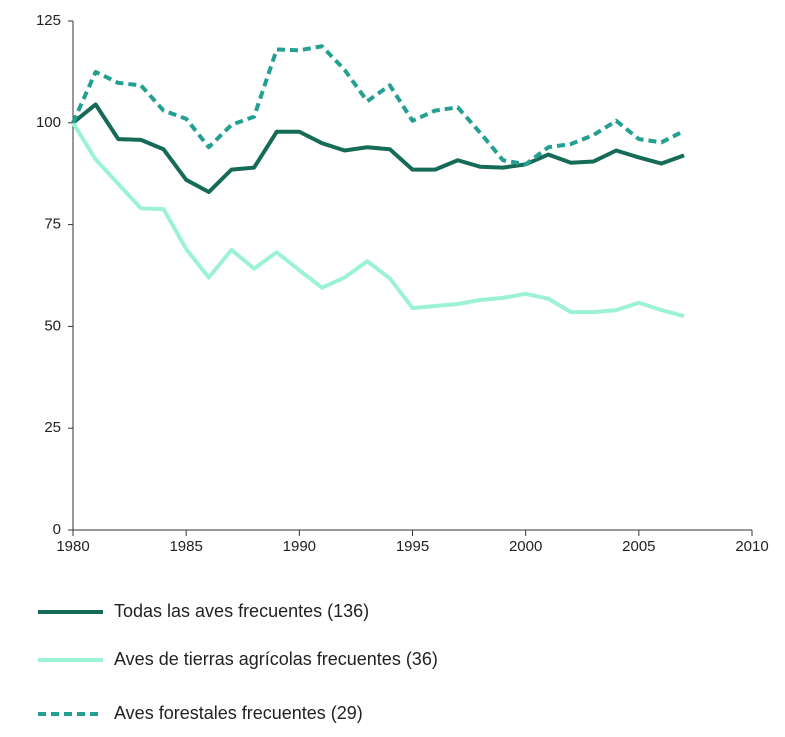  Describe the element at coordinates (299, 546) in the screenshot. I see `x-tick-label: 1990` at that location.